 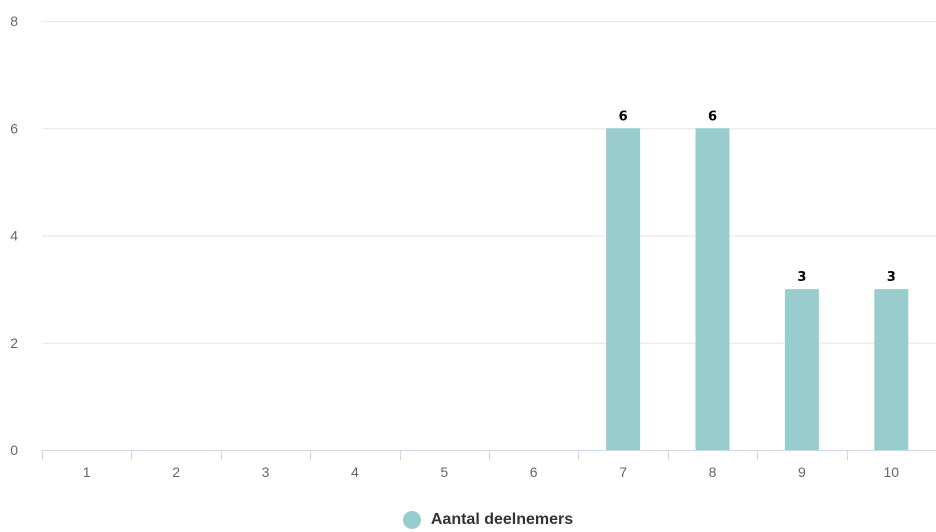 I want to click on legend: Aantal deelnemers, so click(x=468, y=520).